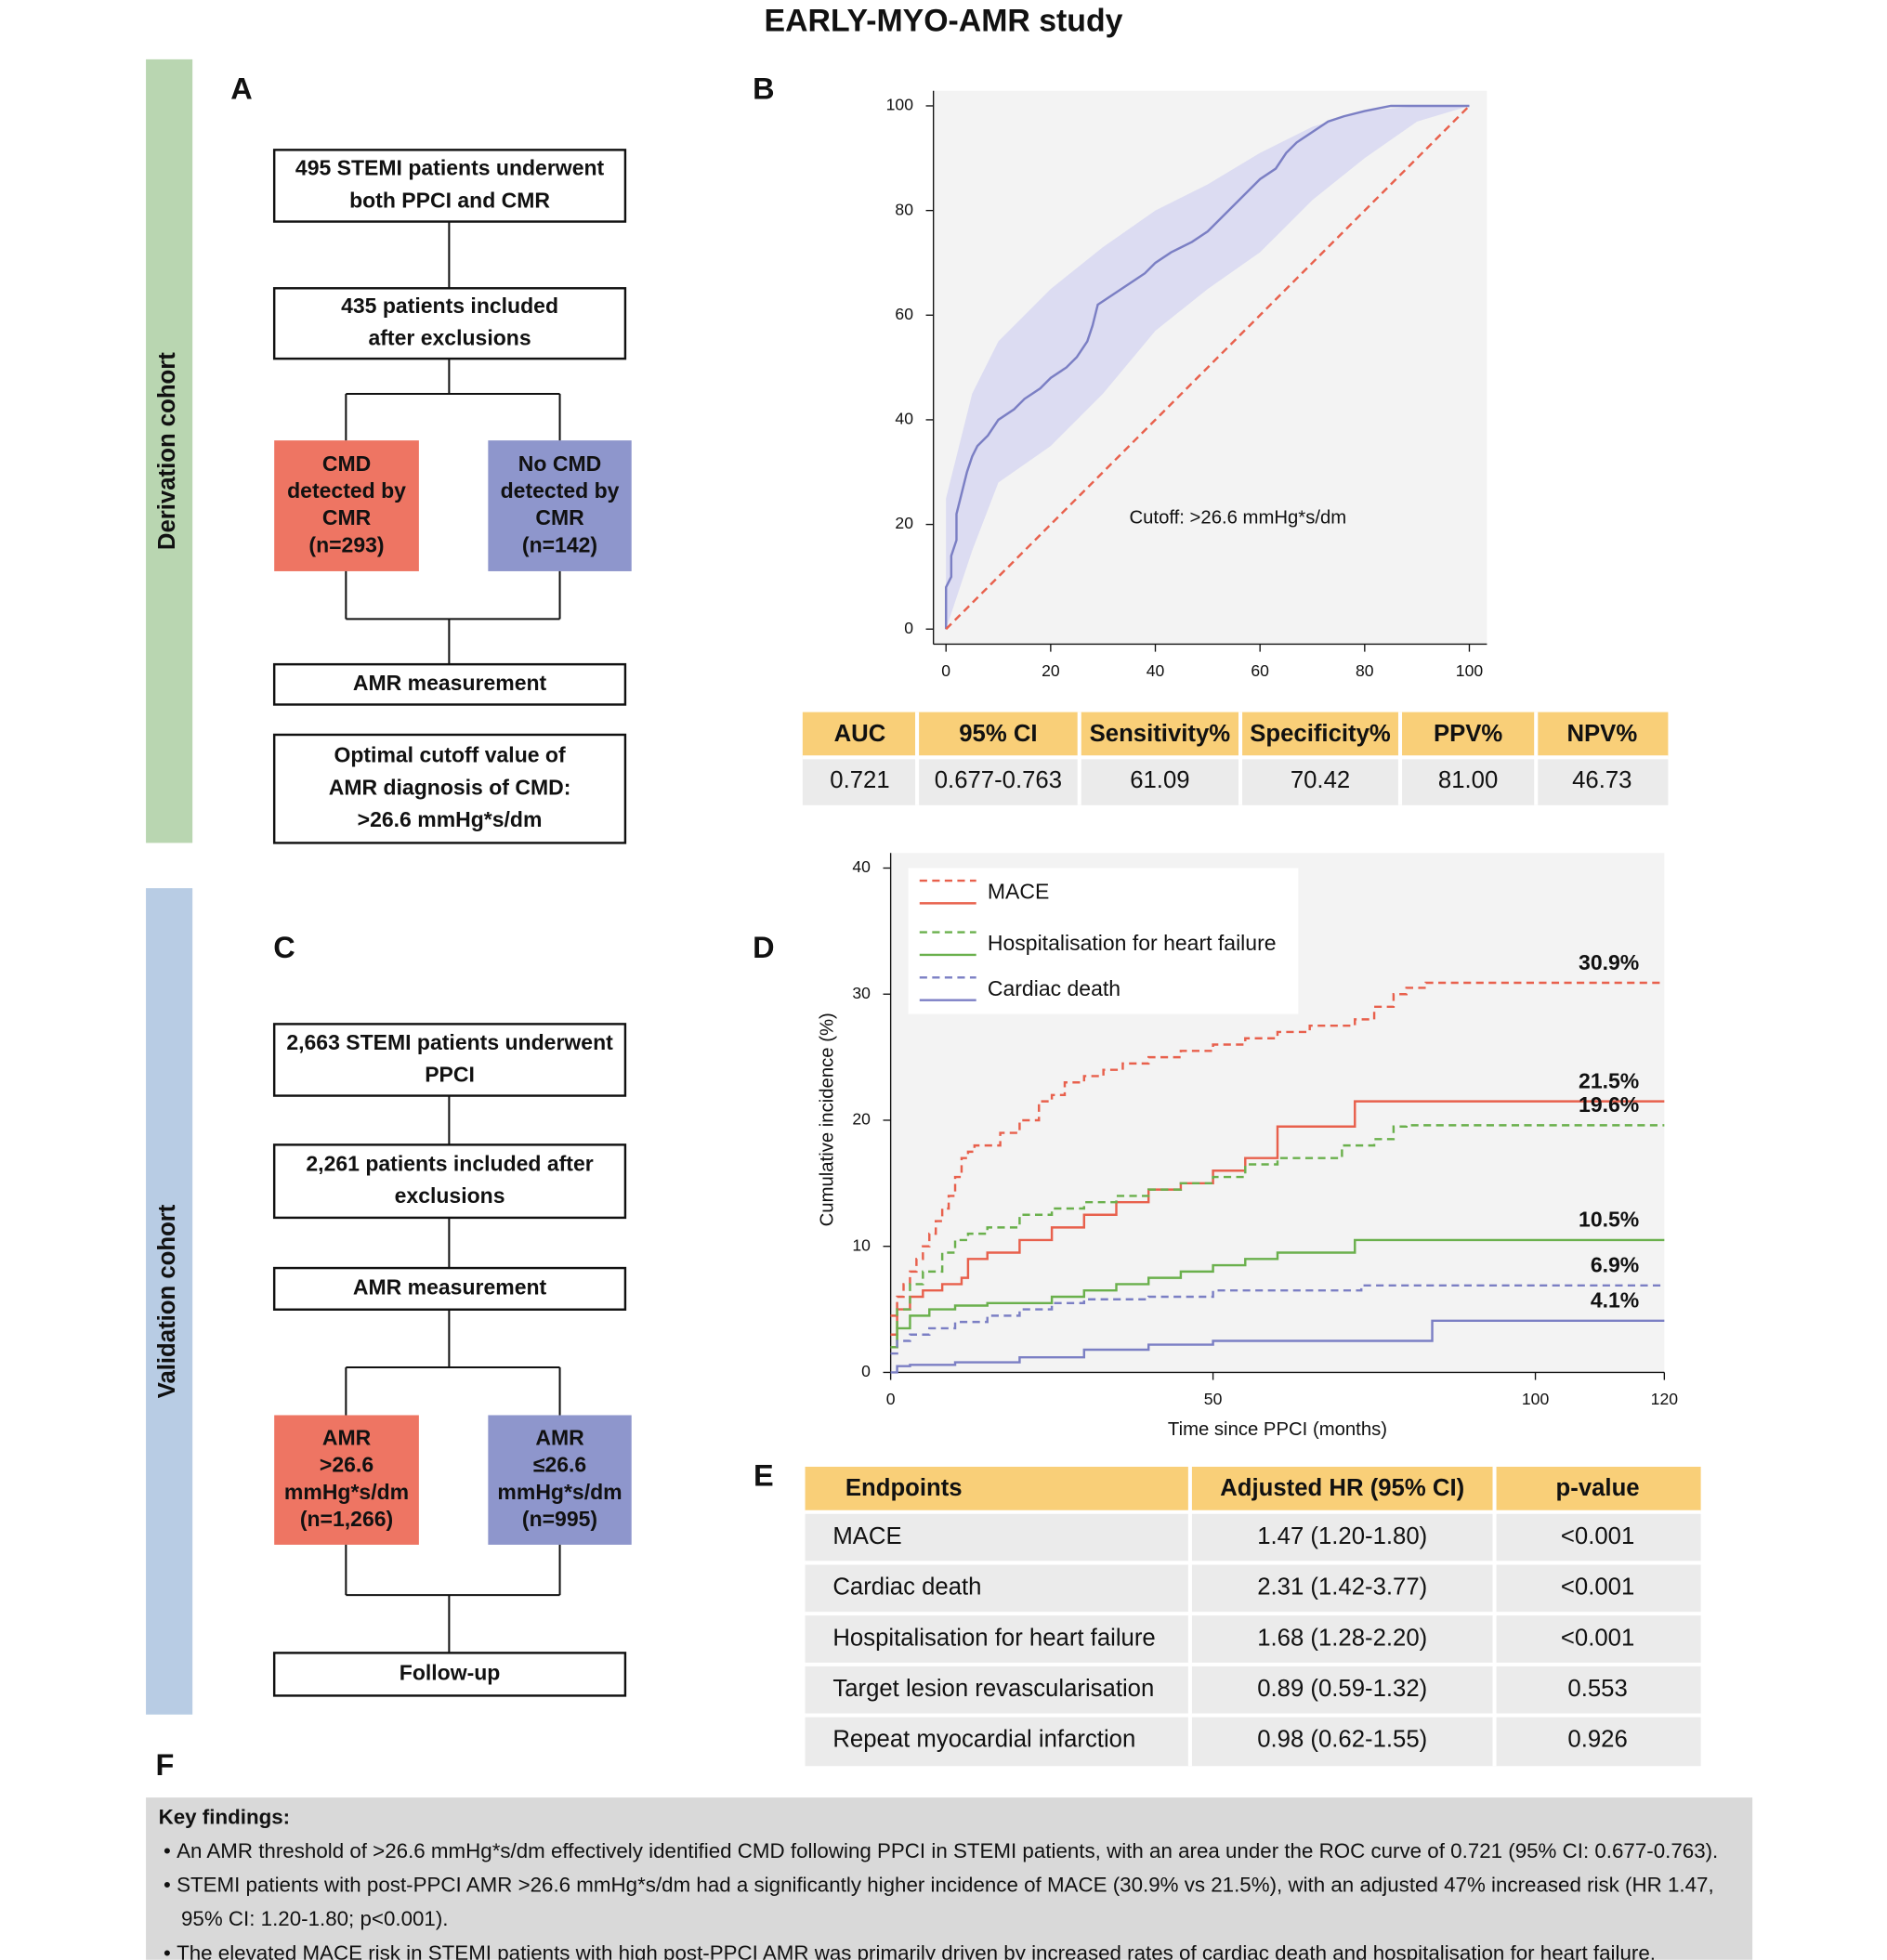 This screenshot has width=1887, height=1960. Describe the element at coordinates (449, 200) in the screenshot. I see `flow-text: both PPCI and CMR` at that location.